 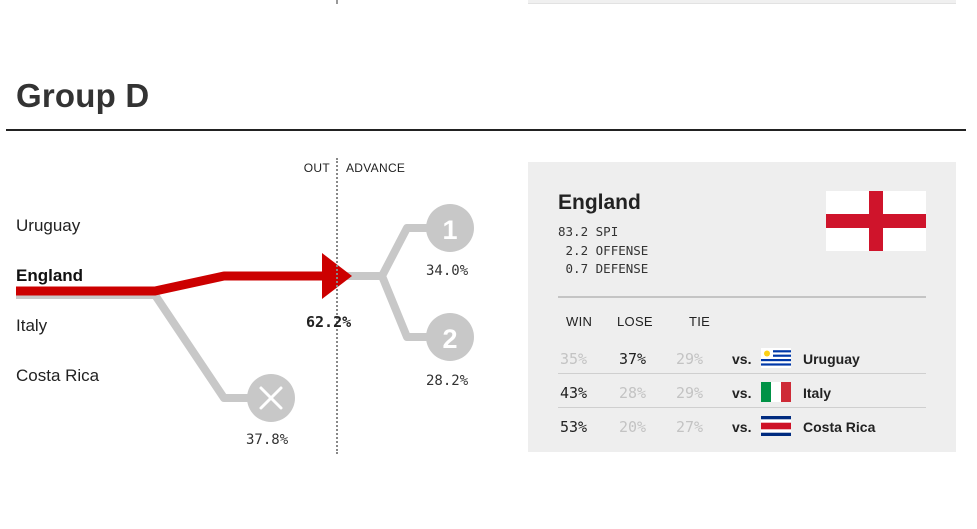 I want to click on first-place-label: 1, so click(x=449, y=230).